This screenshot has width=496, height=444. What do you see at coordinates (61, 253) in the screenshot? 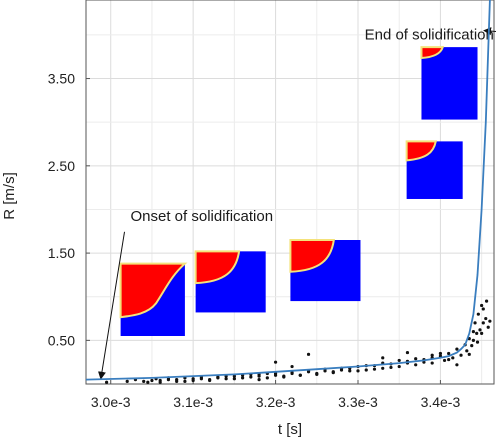
I see `y-tick-label: 1.50` at bounding box center [61, 253].